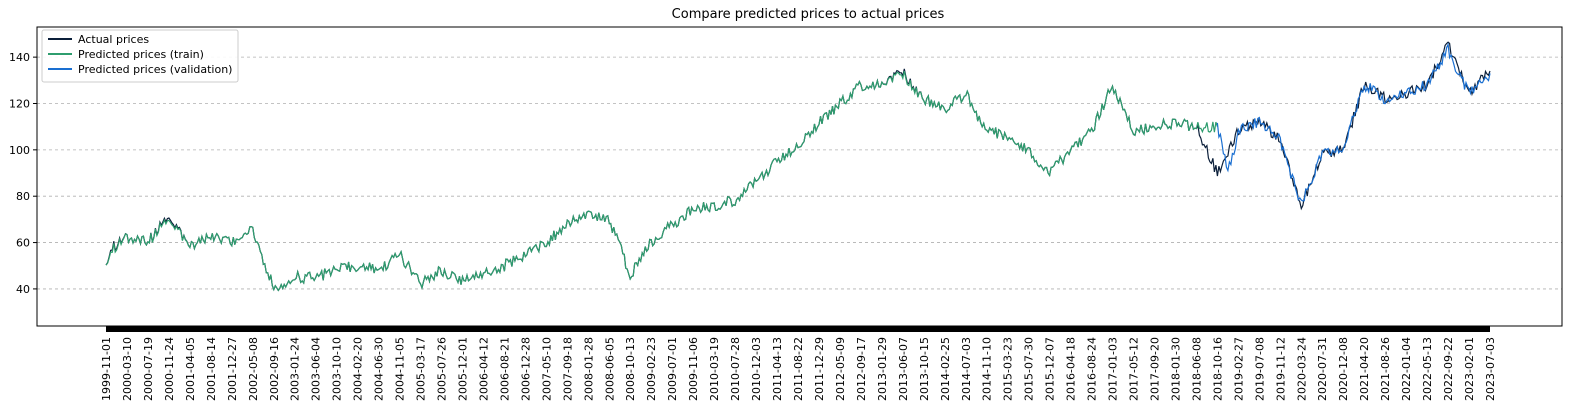 Image resolution: width=1594 pixels, height=413 pixels. What do you see at coordinates (19, 103) in the screenshot?
I see `y-tick-label: 120` at bounding box center [19, 103].